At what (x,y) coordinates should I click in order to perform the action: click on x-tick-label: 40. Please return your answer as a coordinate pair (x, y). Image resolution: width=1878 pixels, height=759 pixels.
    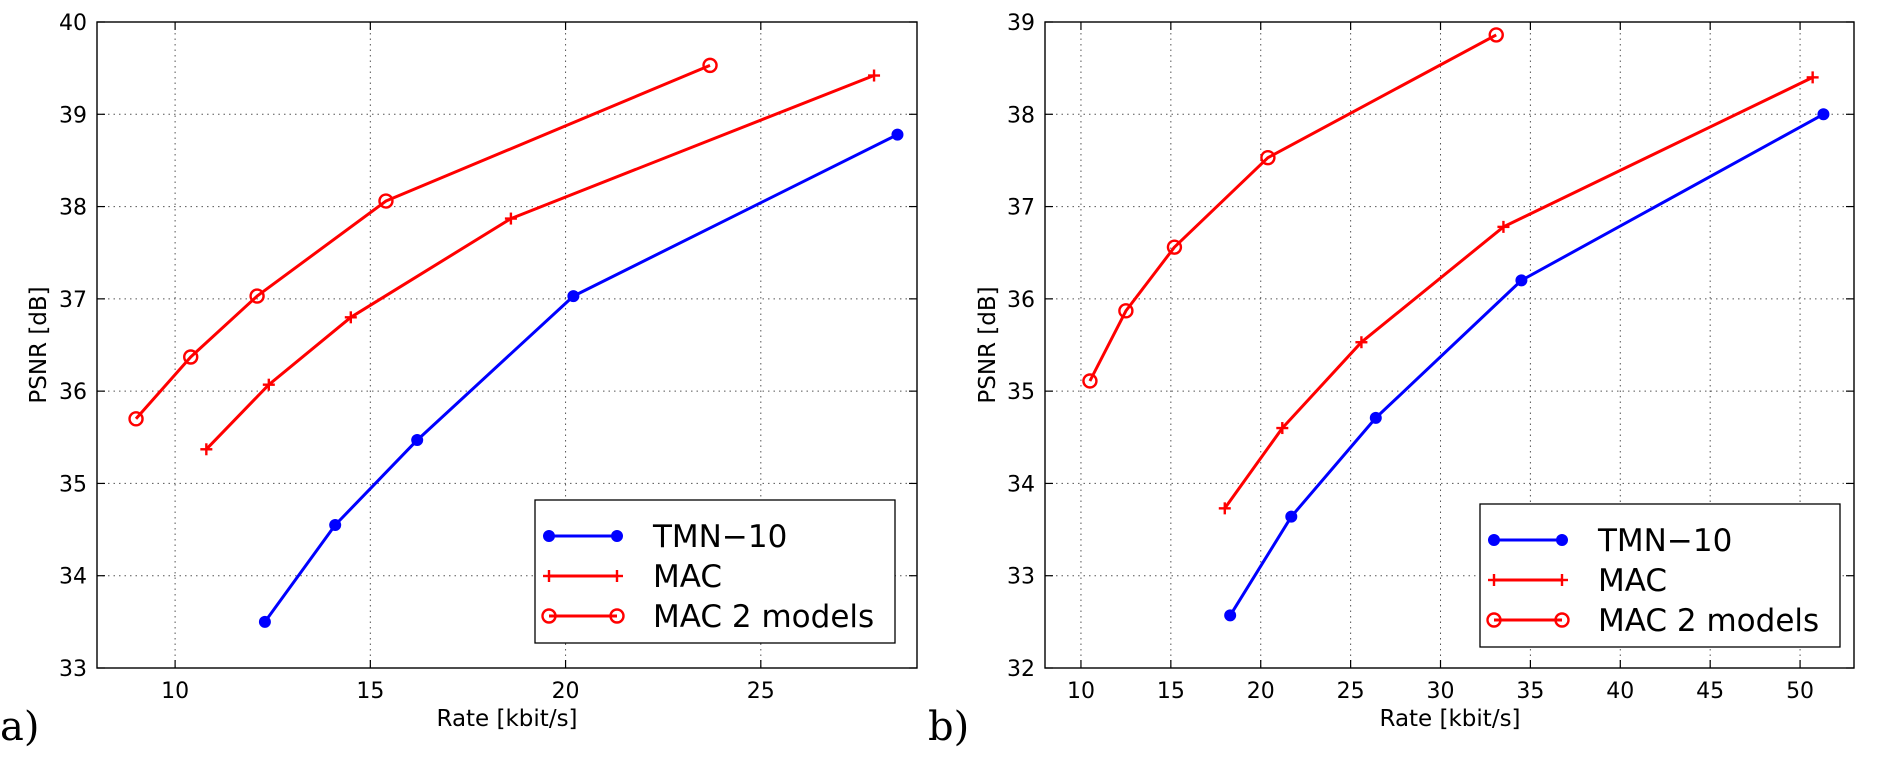
    Looking at the image, I should click on (1620, 691).